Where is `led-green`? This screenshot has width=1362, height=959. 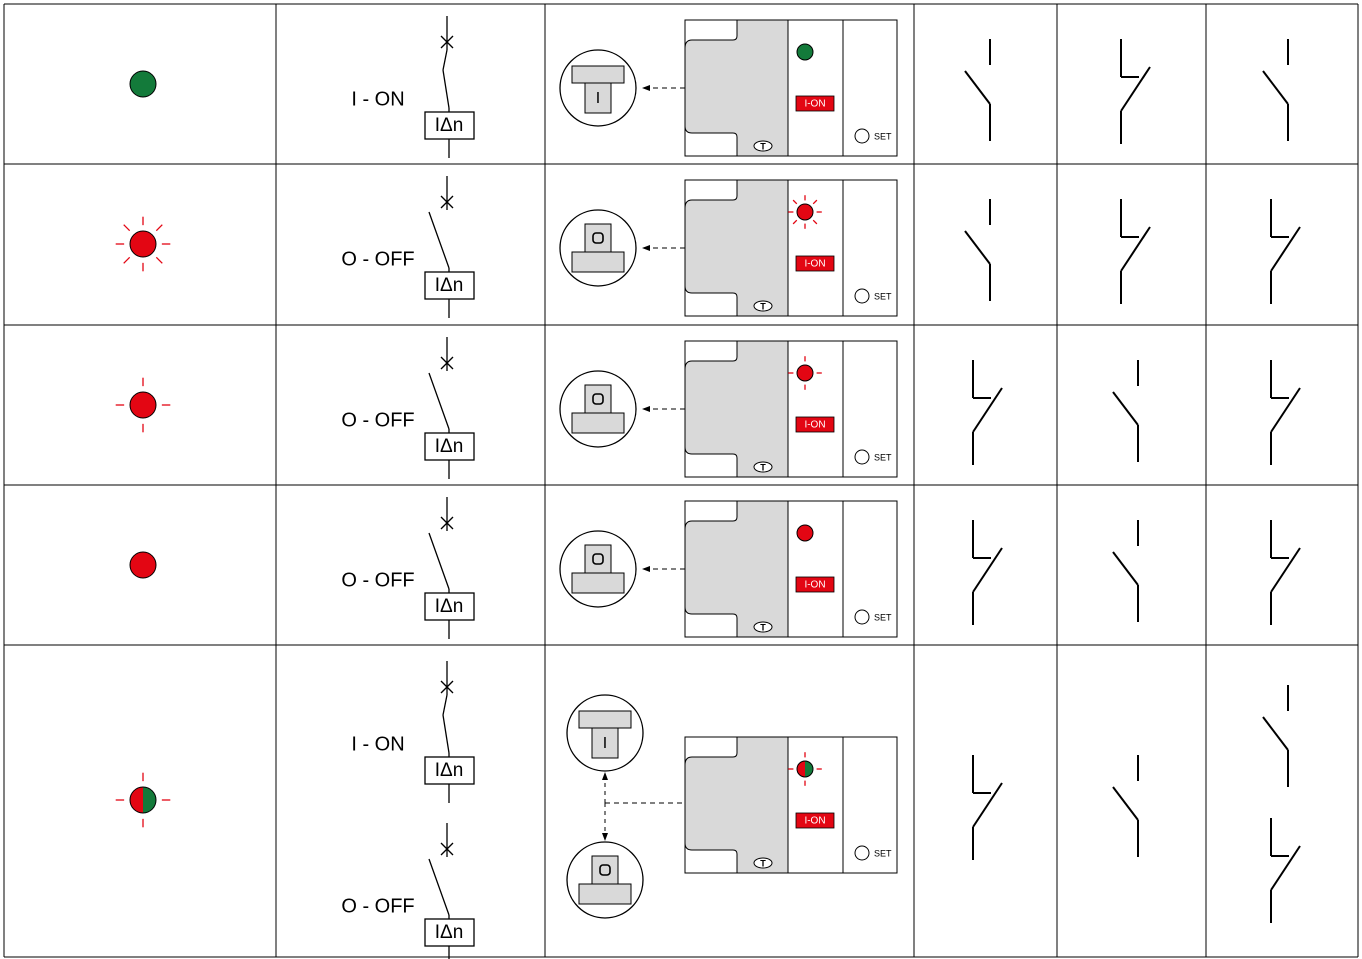
led-green is located at coordinates (149, 800).